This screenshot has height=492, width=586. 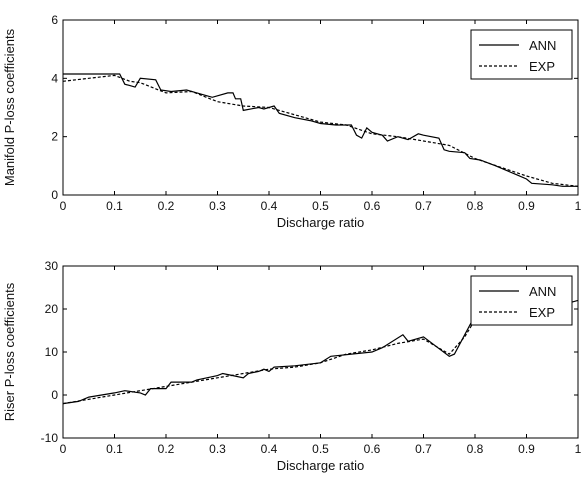 What do you see at coordinates (52, 352) in the screenshot?
I see `y-tick-label: 10` at bounding box center [52, 352].